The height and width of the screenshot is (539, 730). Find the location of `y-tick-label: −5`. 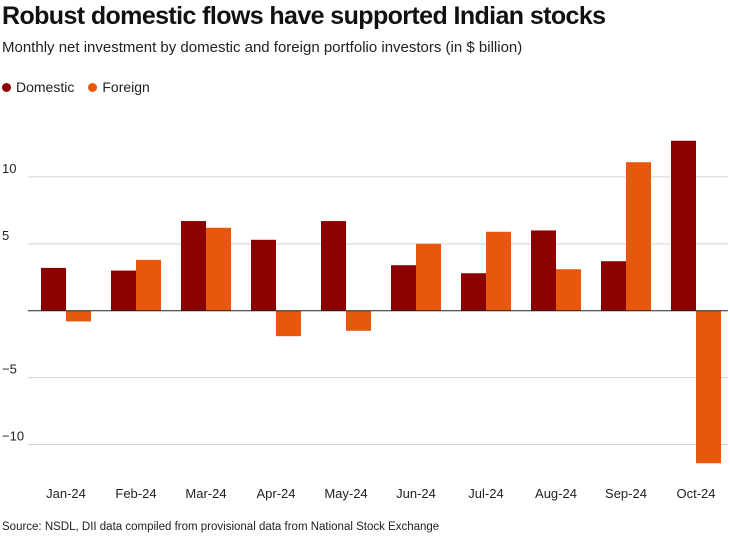

y-tick-label: −5 is located at coordinates (9, 369).